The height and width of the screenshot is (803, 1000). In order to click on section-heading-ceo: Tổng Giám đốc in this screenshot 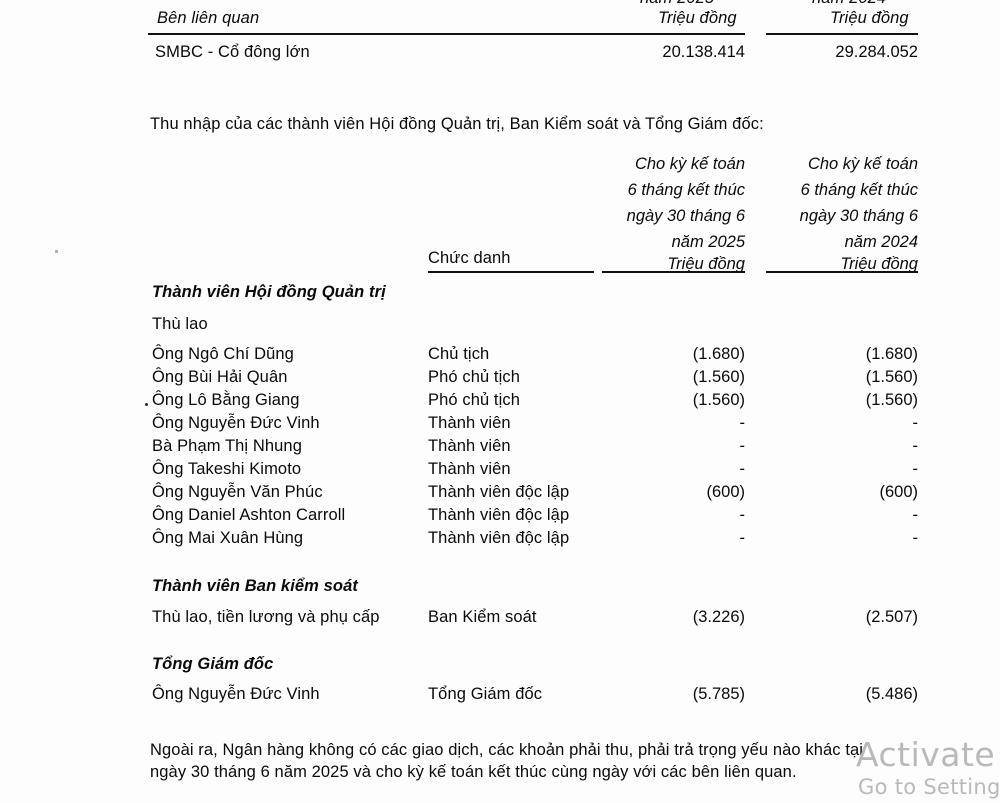, I will do `click(213, 664)`.